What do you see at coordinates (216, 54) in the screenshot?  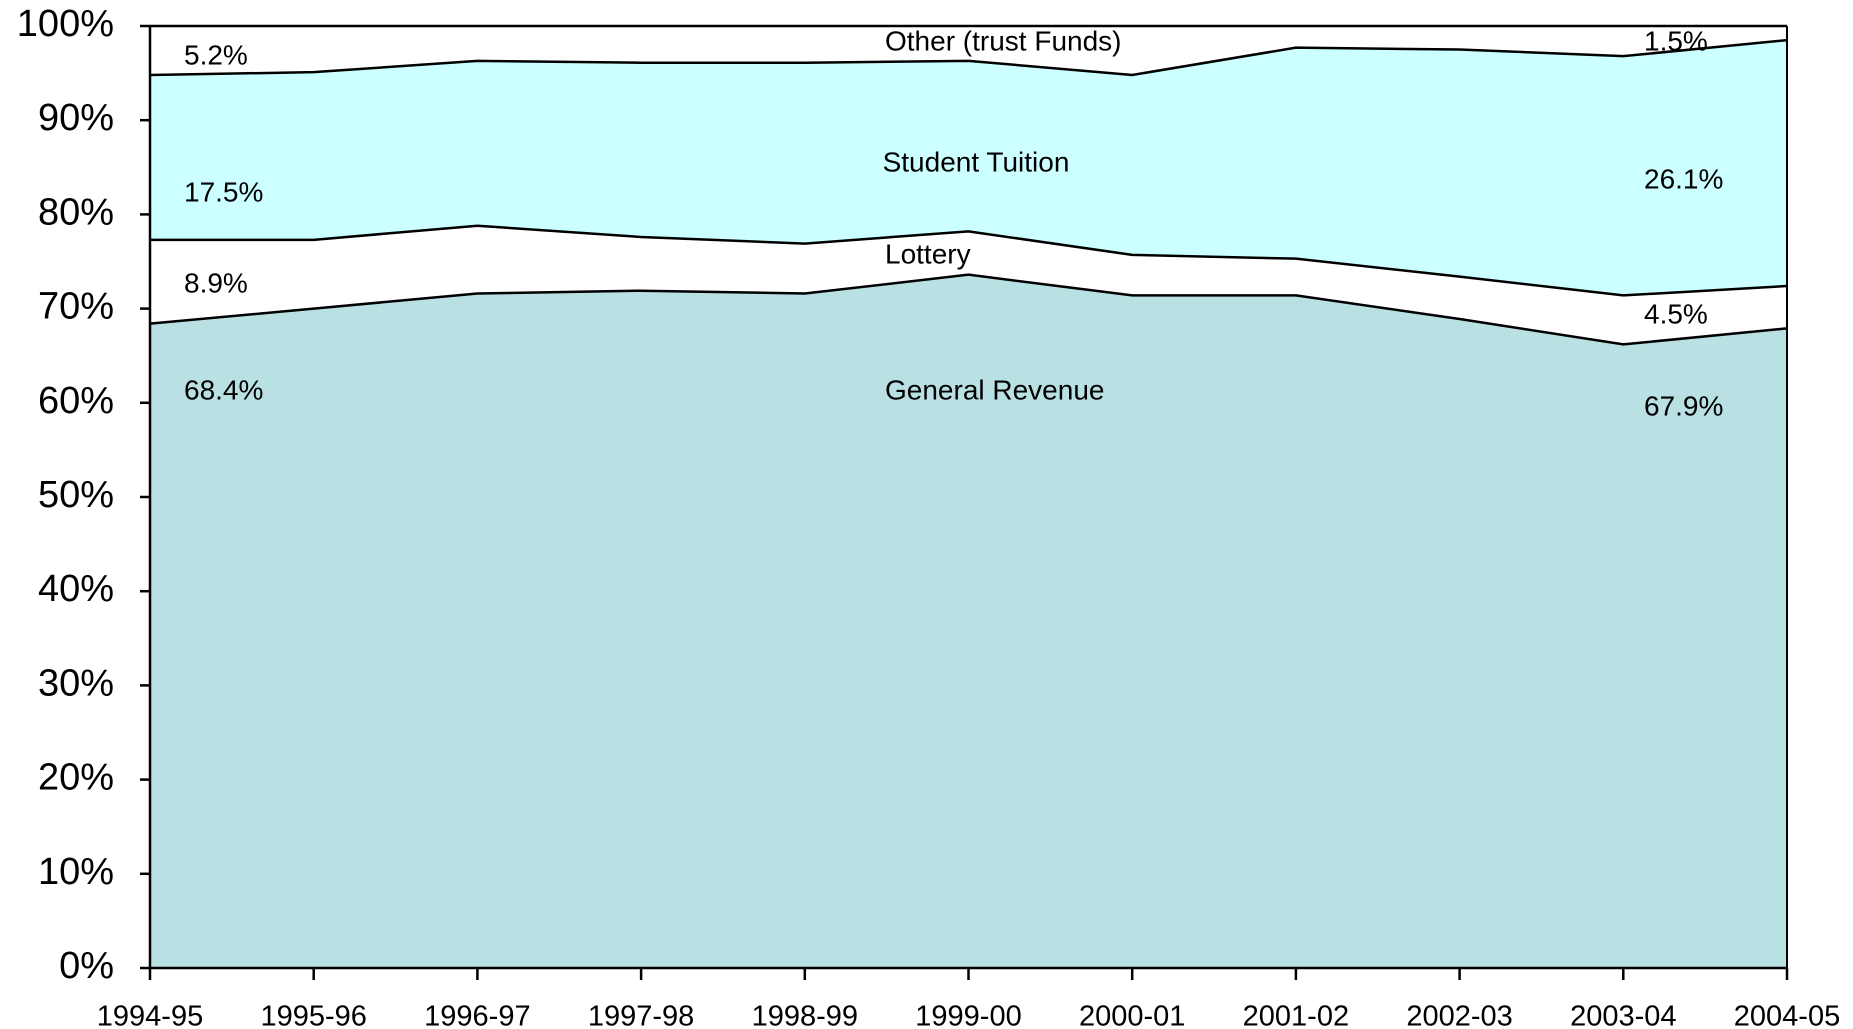 I see `data-label: 5.2%` at bounding box center [216, 54].